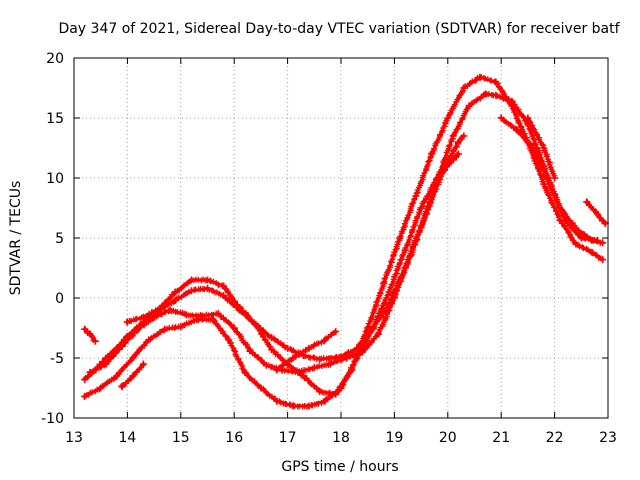 This screenshot has height=480, width=640. Describe the element at coordinates (55, 59) in the screenshot. I see `y-tick-label: 20` at that location.